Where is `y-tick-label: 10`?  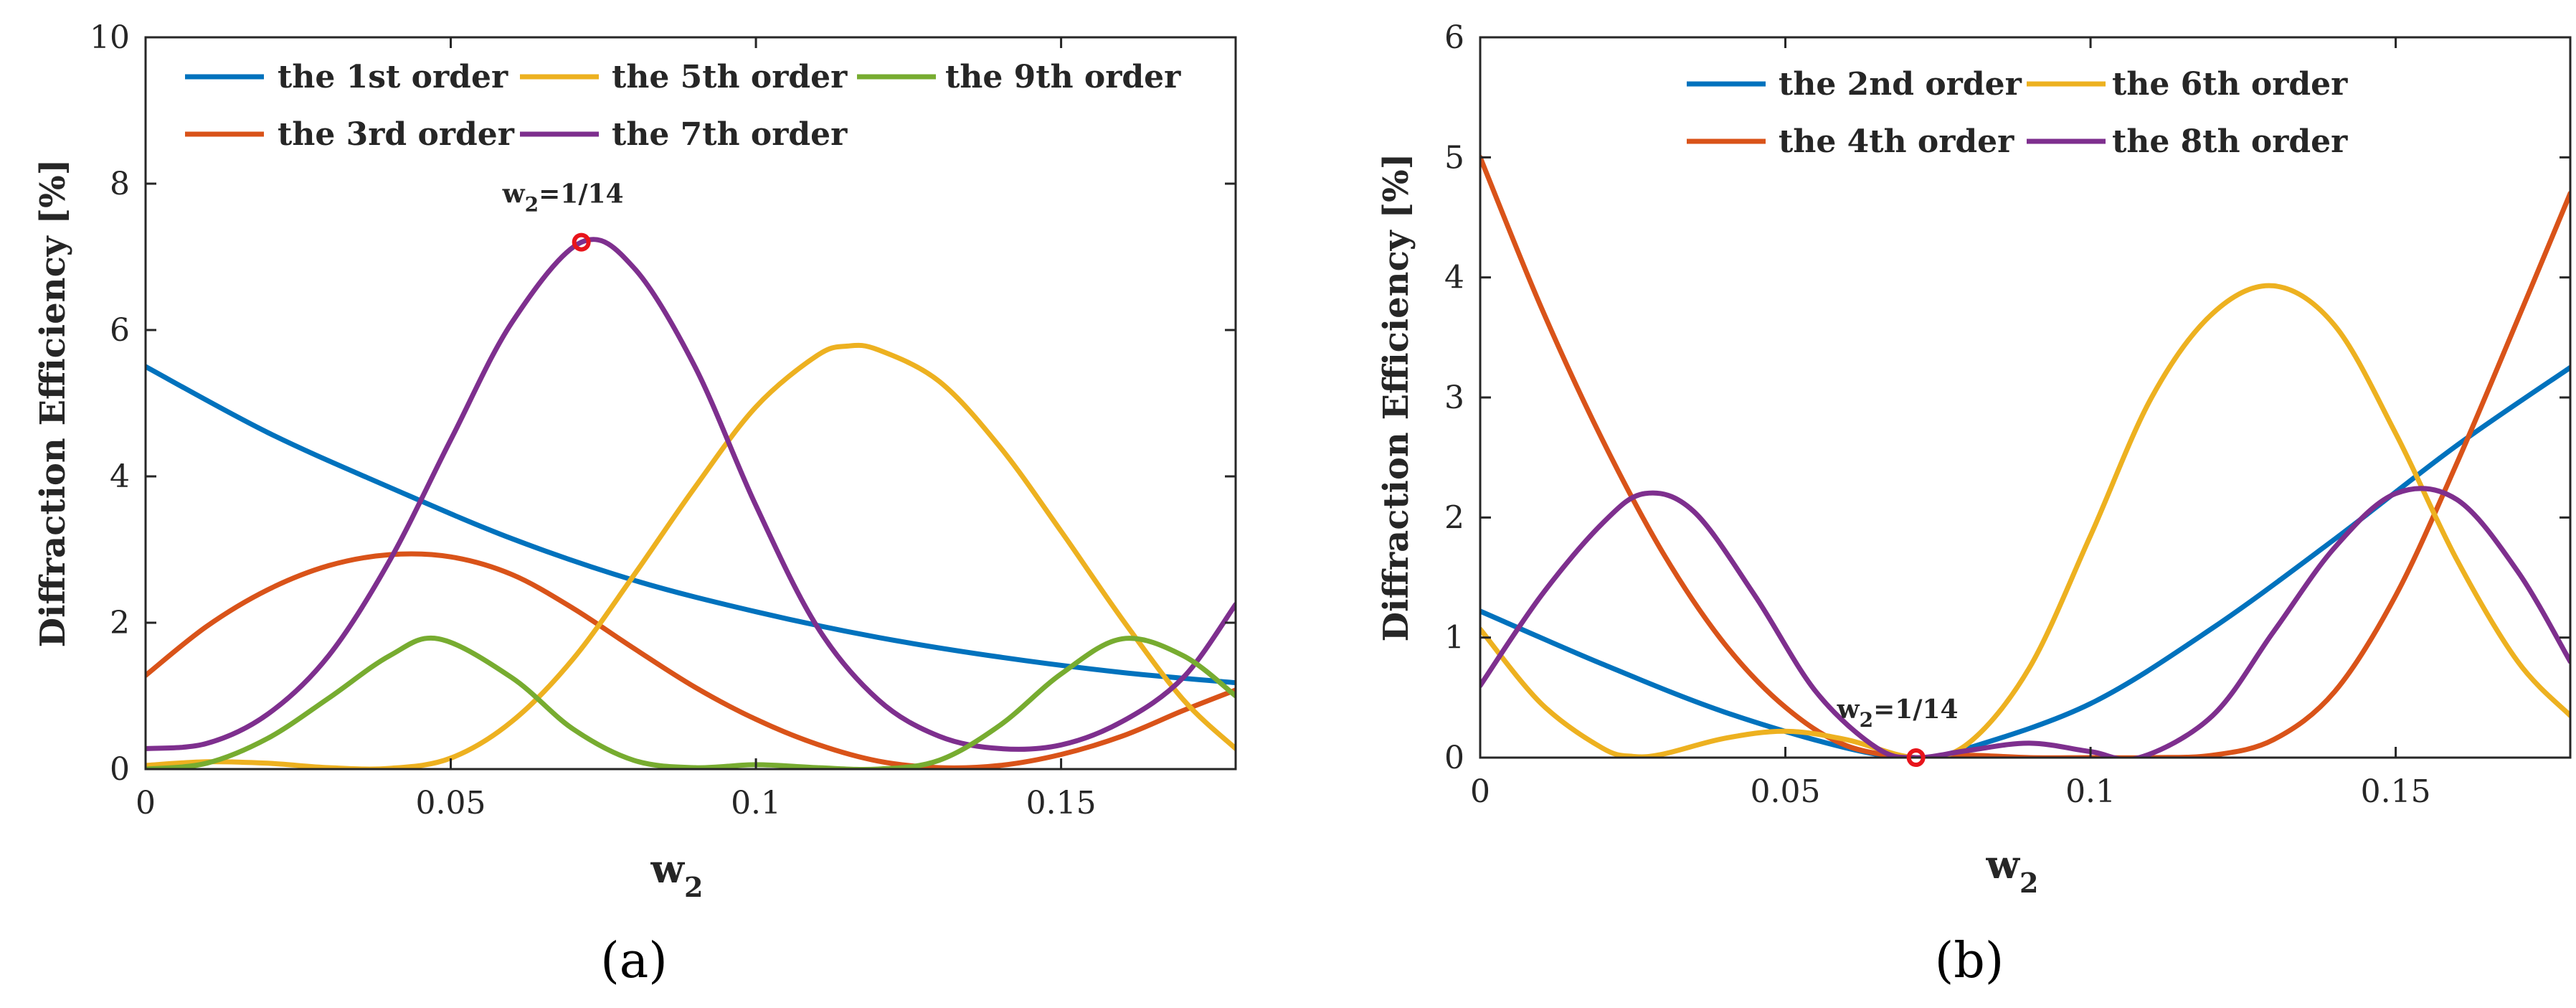 y-tick-label: 10 is located at coordinates (110, 37).